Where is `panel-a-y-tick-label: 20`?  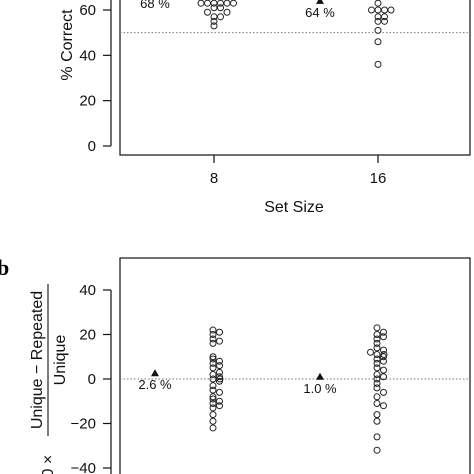
panel-a-y-tick-label: 20 is located at coordinates (87, 101).